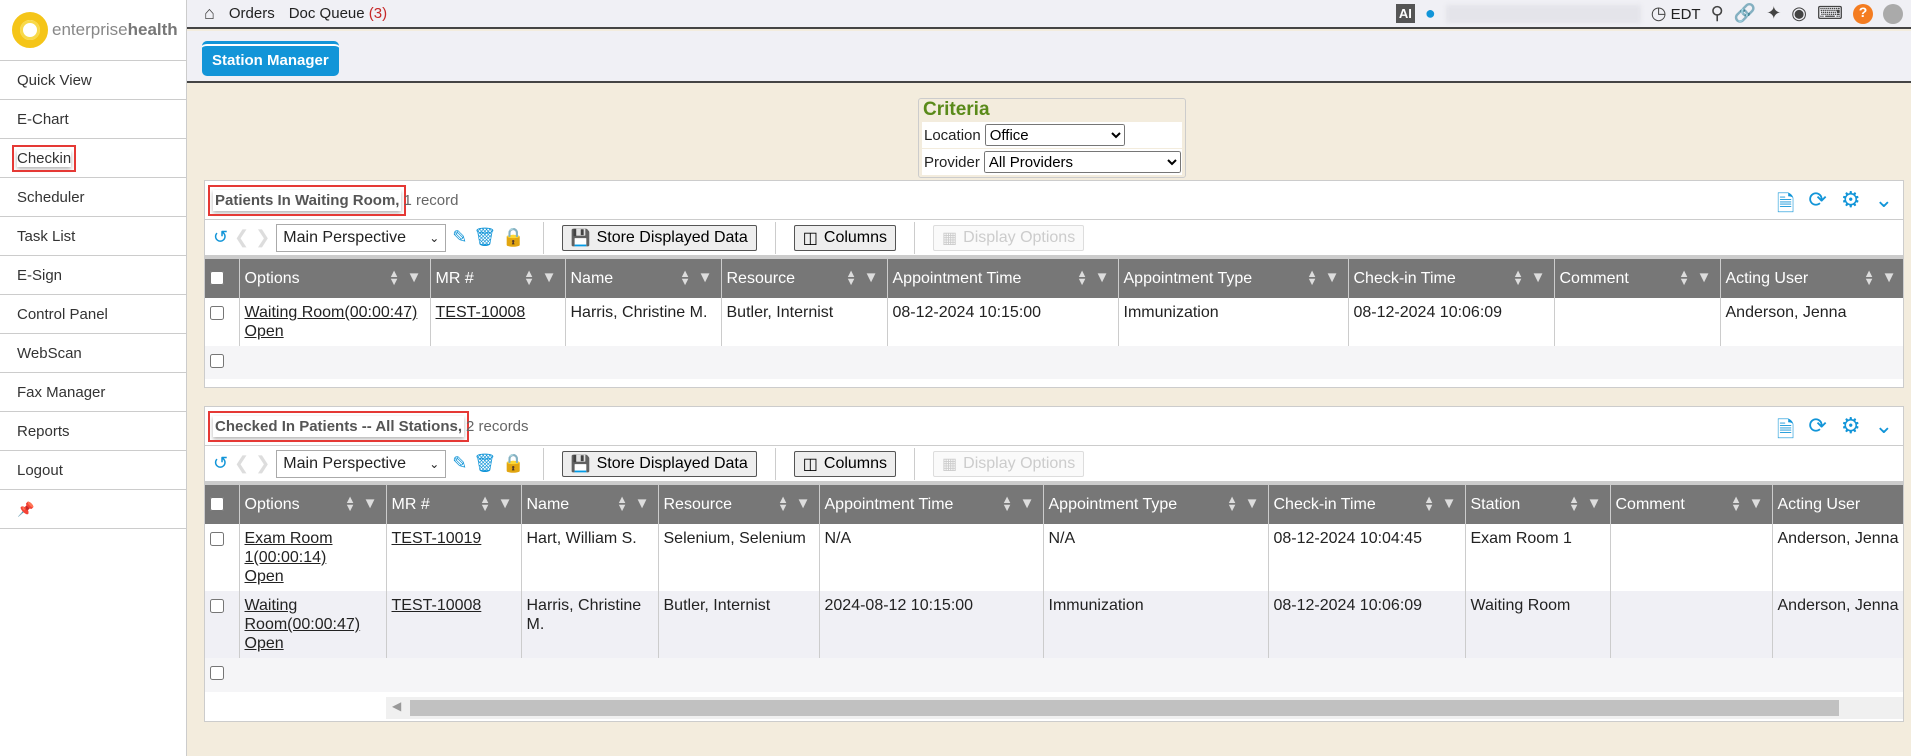 This screenshot has width=1911, height=756. I want to click on sidebar-item-task-list: Task List, so click(93, 236).